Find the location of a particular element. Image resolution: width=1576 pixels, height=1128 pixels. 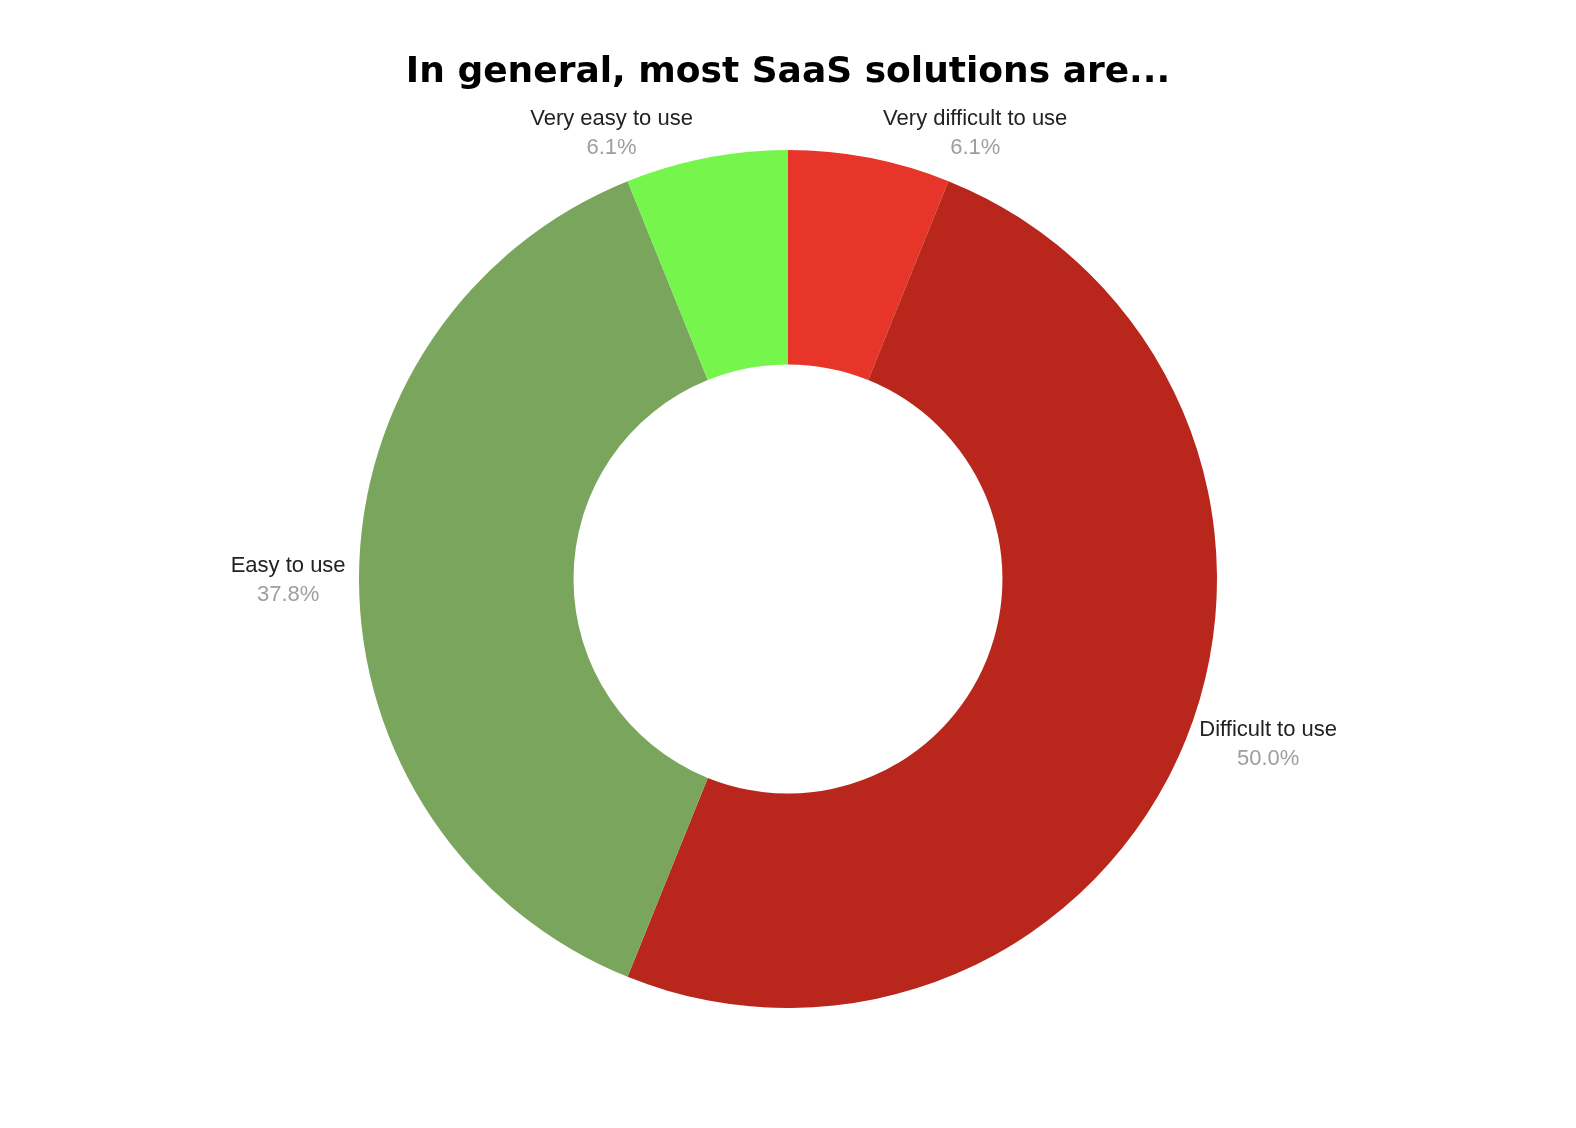

donut-slice is located at coordinates (868, 265).